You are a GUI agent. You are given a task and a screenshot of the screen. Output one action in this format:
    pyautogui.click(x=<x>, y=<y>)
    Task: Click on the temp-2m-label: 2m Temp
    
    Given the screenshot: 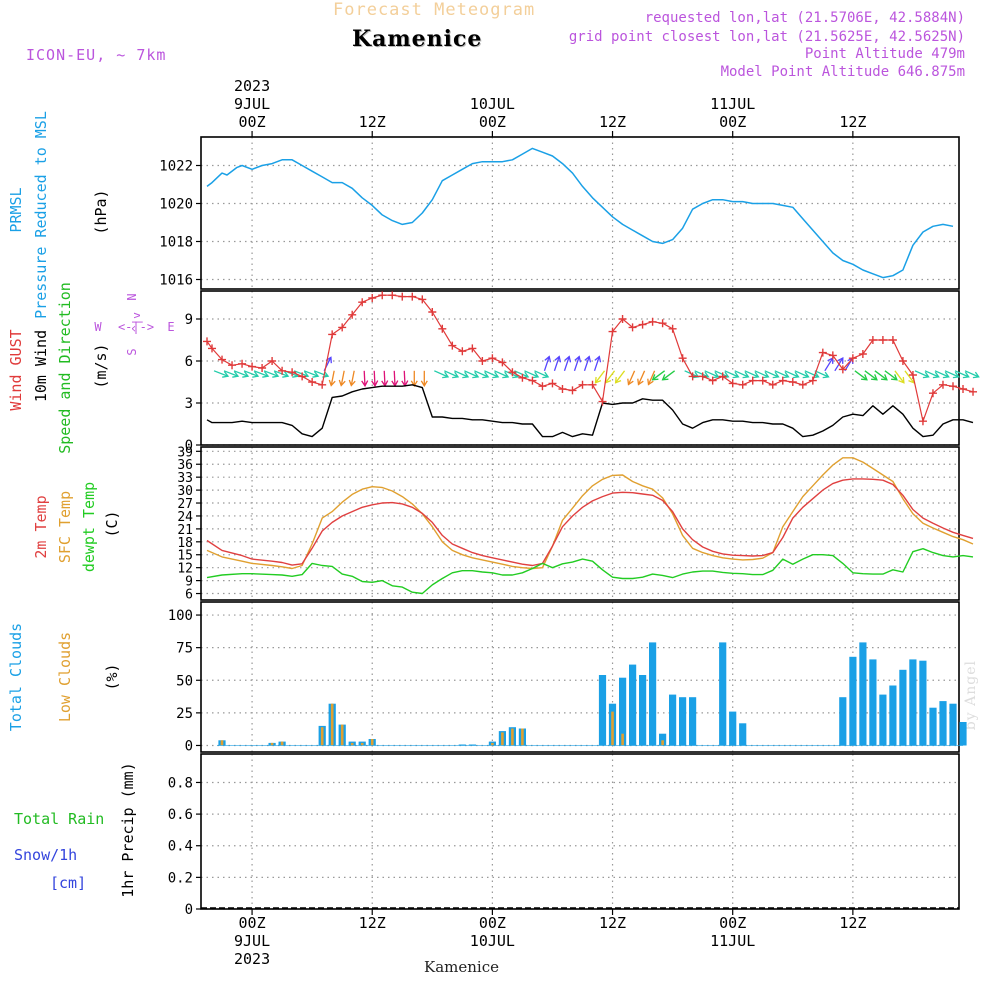 What is the action you would take?
    pyautogui.click(x=41, y=526)
    